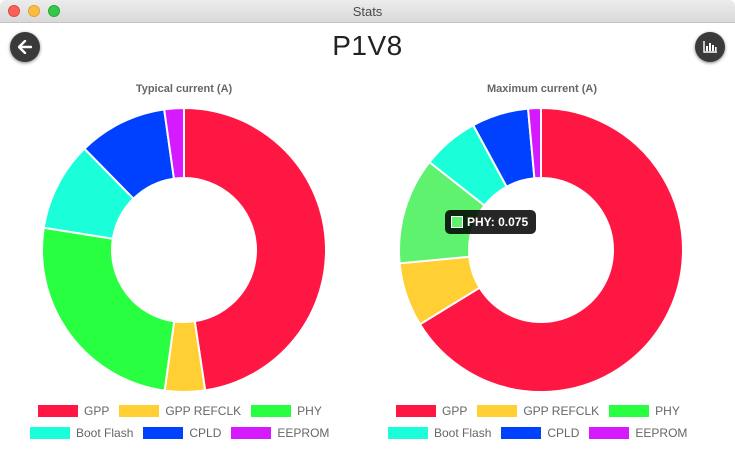  Describe the element at coordinates (367, 45) in the screenshot. I see `page-title: P1V8` at that location.